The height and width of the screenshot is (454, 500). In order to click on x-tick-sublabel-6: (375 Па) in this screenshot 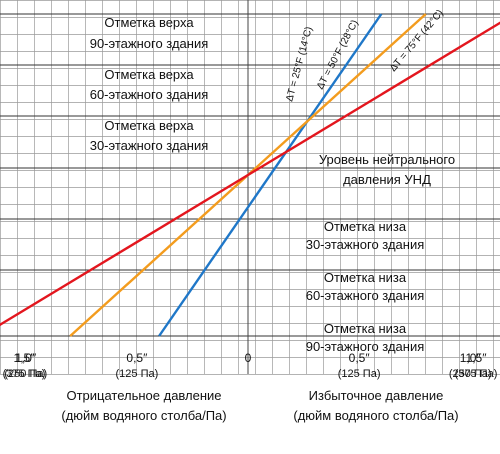, I will do `click(476, 374)`.